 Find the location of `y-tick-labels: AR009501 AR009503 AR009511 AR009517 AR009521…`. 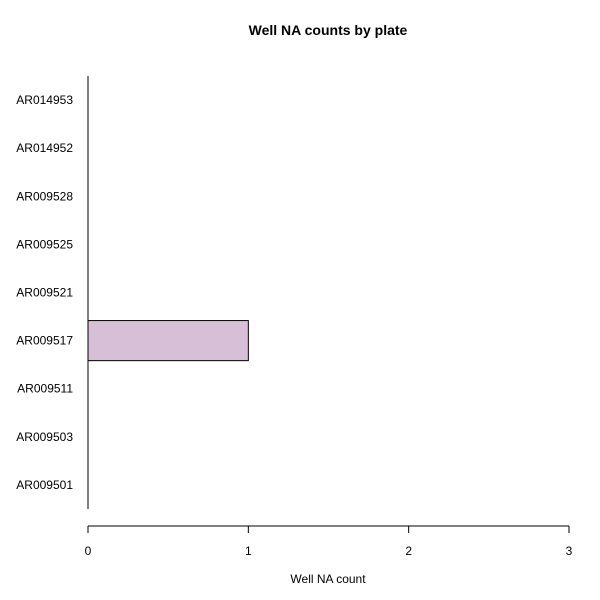

y-tick-labels: AR009501 AR009503 AR009511 AR009517 AR009521… is located at coordinates (44, 292).